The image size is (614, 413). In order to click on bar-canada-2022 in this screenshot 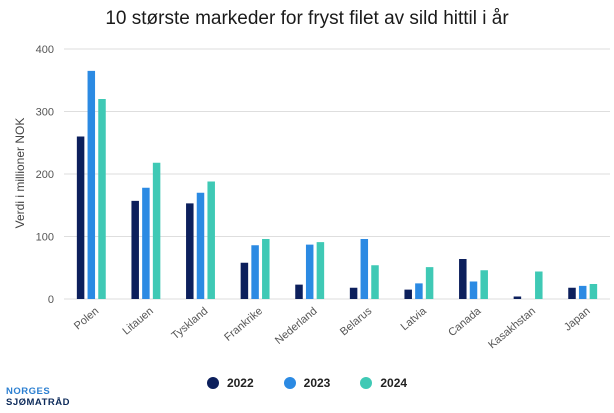, I will do `click(463, 279)`.